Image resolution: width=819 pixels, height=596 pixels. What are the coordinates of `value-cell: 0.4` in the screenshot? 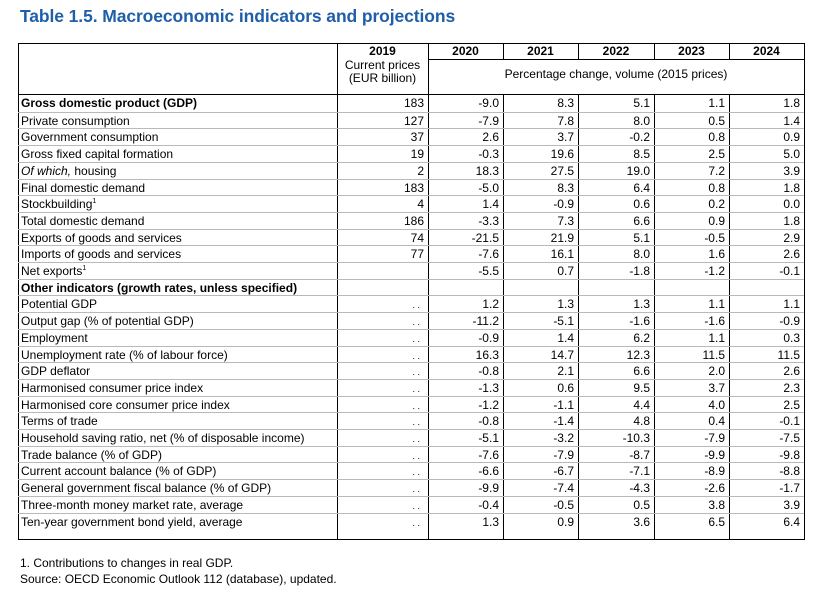 It's located at (716, 421).